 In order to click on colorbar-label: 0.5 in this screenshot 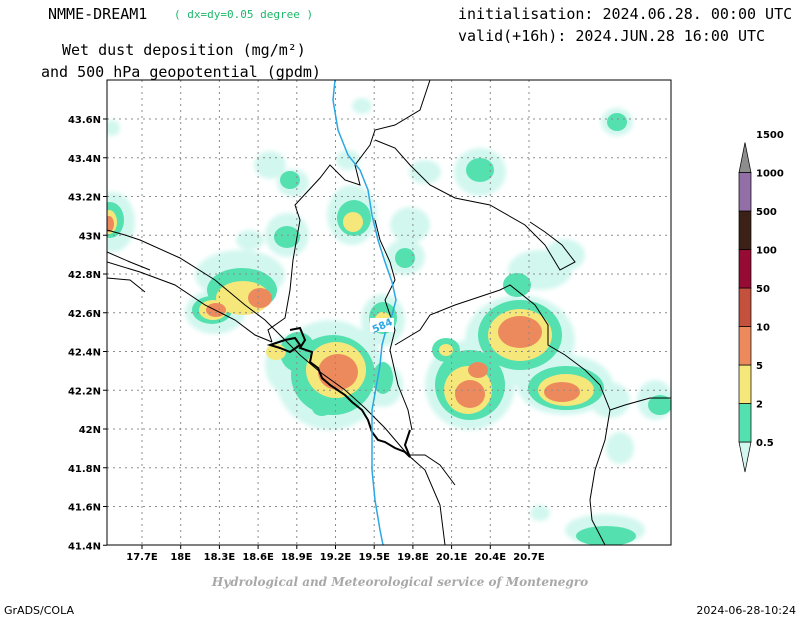, I will do `click(765, 443)`.